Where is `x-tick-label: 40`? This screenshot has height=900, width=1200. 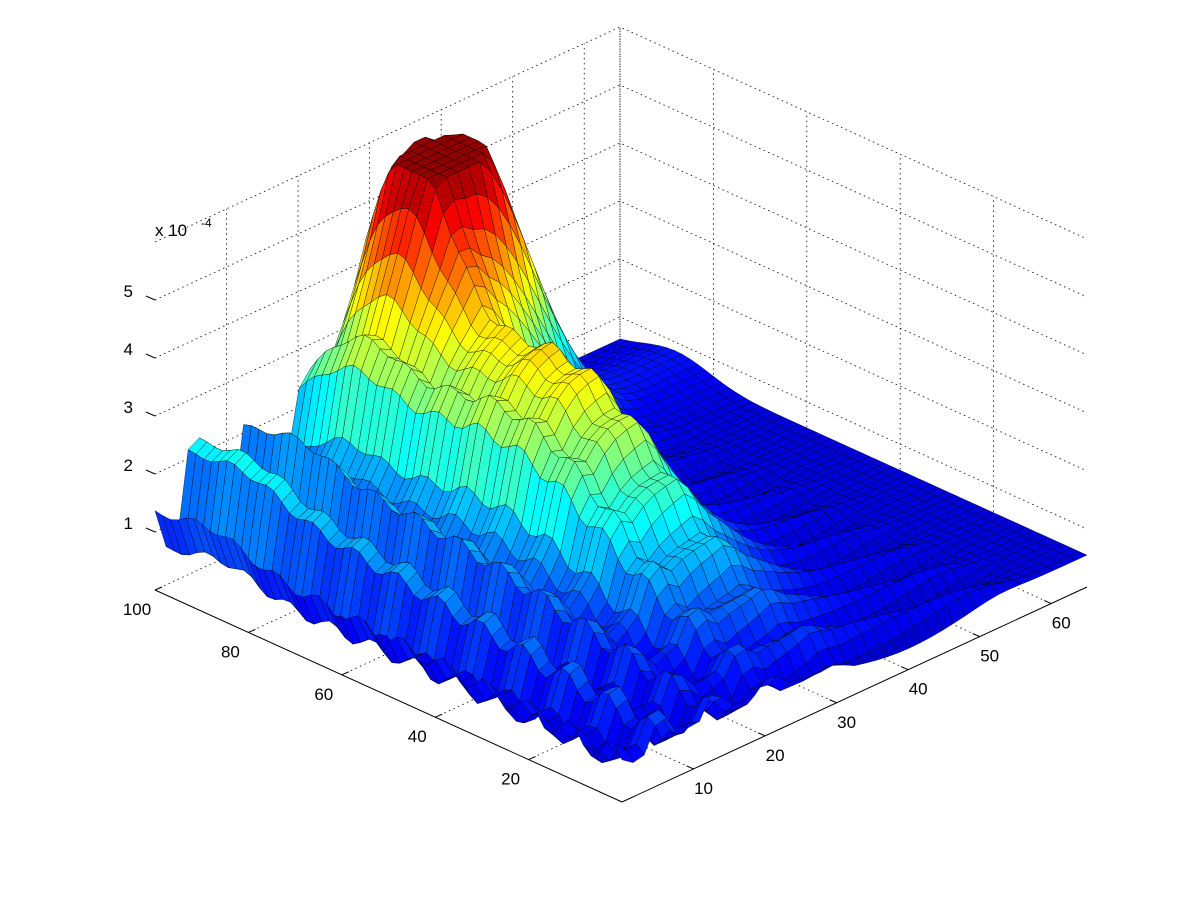 x-tick-label: 40 is located at coordinates (918, 689).